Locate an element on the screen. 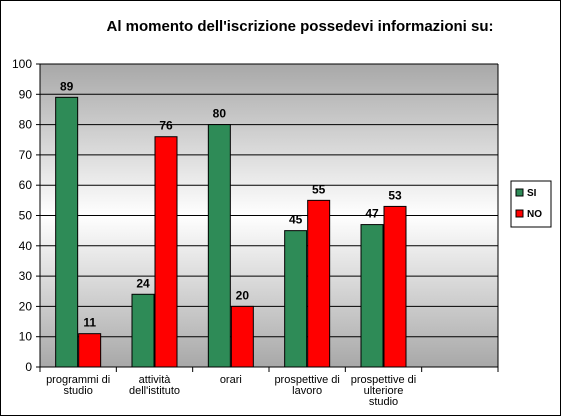 This screenshot has width=561, height=416. data-label: 45 is located at coordinates (296, 220).